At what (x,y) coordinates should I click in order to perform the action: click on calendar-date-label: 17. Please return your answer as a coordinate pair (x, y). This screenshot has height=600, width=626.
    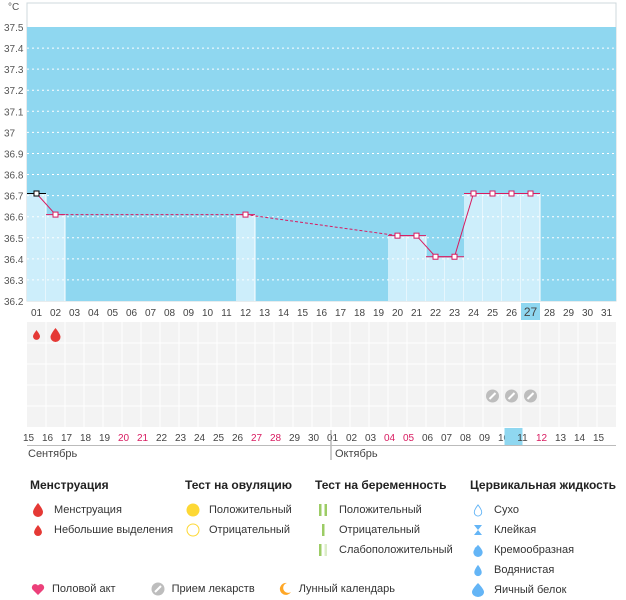
    Looking at the image, I should click on (67, 438).